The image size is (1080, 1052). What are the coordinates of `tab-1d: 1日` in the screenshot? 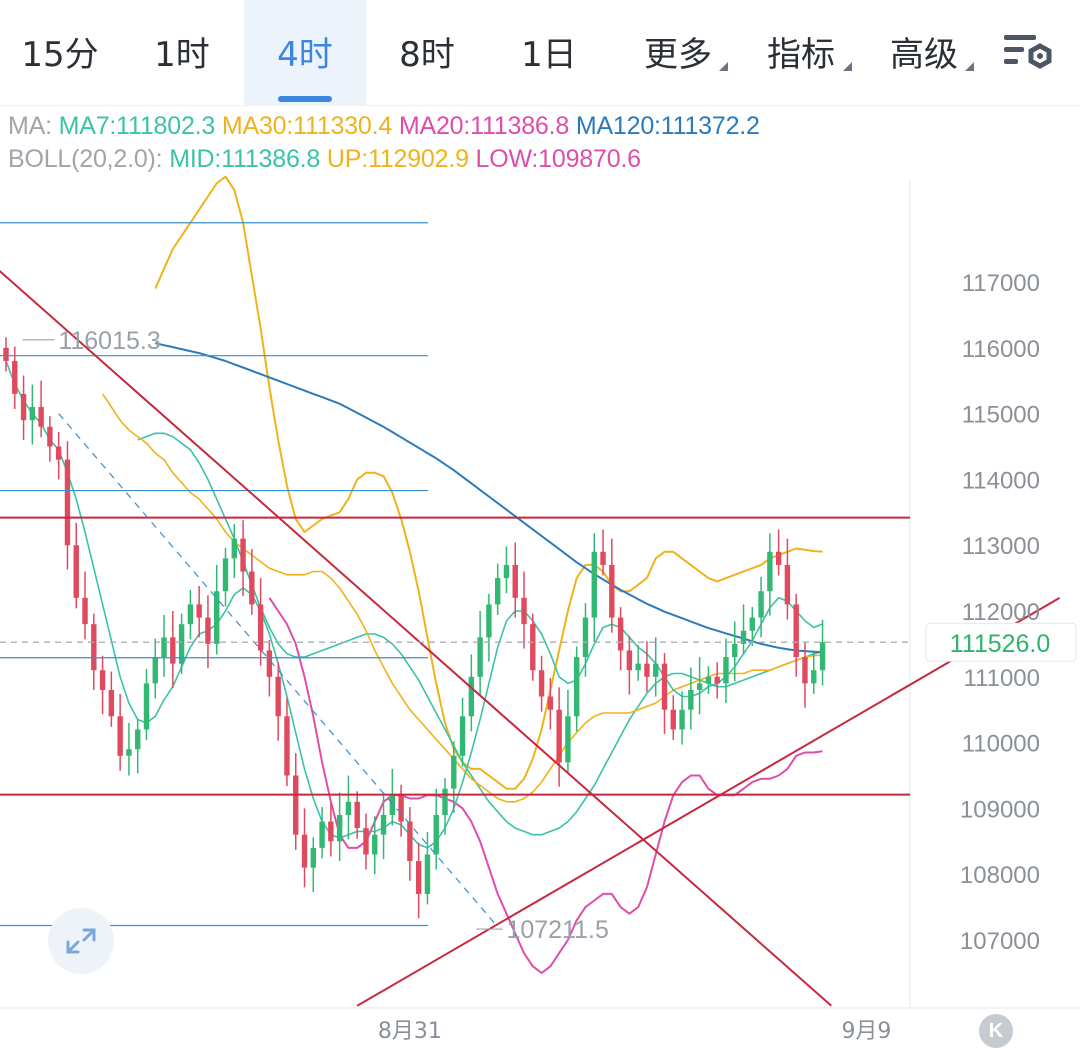 It's located at (549, 52).